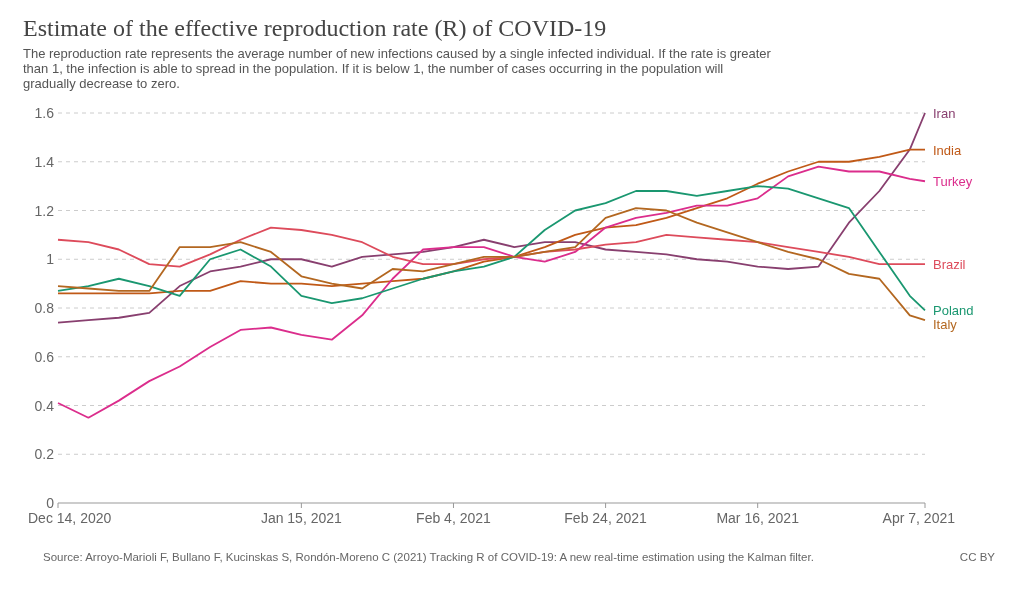 This screenshot has height=591, width=1023. Describe the element at coordinates (945, 325) in the screenshot. I see `series-label: Italy` at that location.